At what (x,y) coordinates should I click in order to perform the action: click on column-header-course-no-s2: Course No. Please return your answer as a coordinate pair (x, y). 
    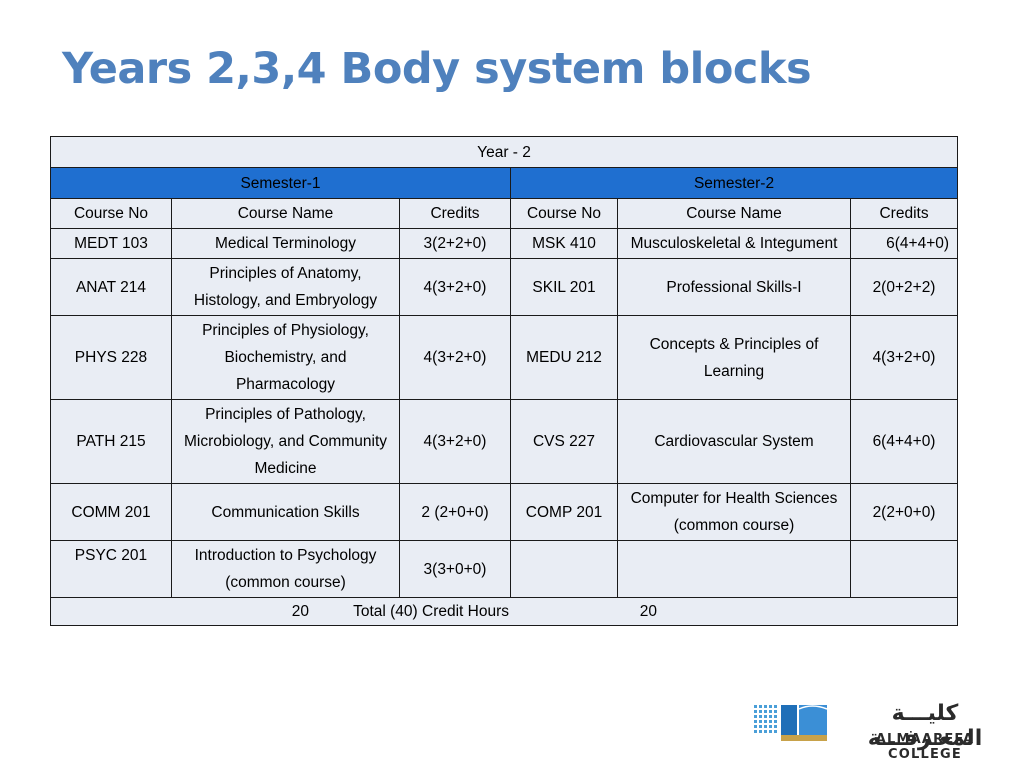
    Looking at the image, I should click on (564, 213).